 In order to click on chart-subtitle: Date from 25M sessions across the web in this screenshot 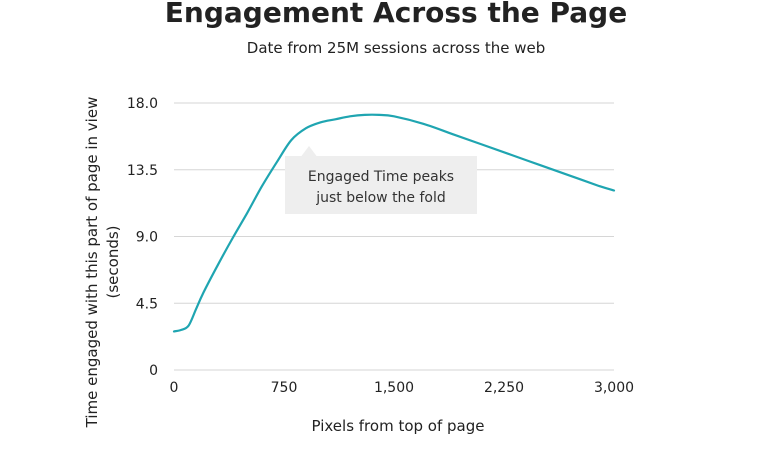, I will do `click(396, 48)`.